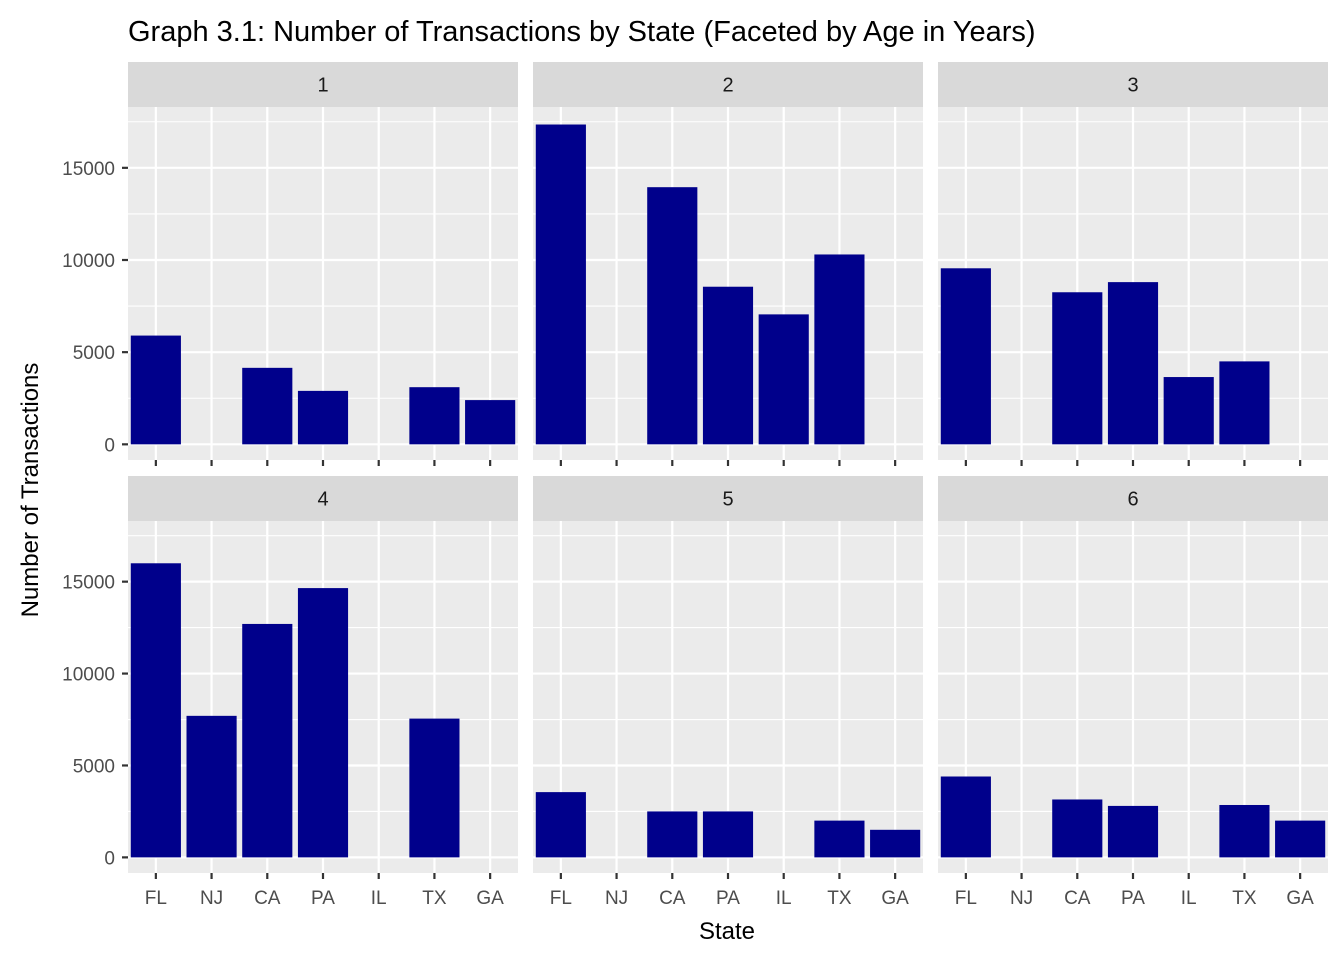  Describe the element at coordinates (267, 740) in the screenshot. I see `bar-4-CA` at that location.